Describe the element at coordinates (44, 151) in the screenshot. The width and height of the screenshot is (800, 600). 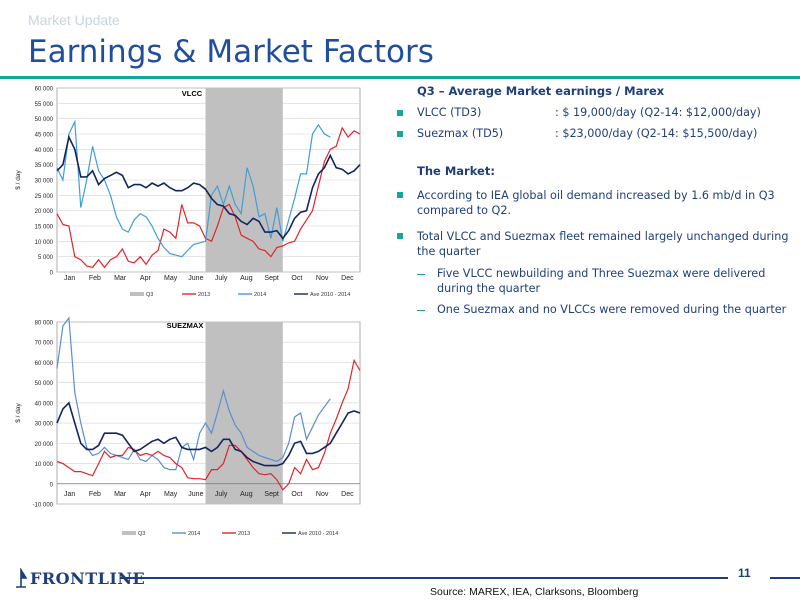
I see `vlcc-y-tick-label: 40 000` at that location.